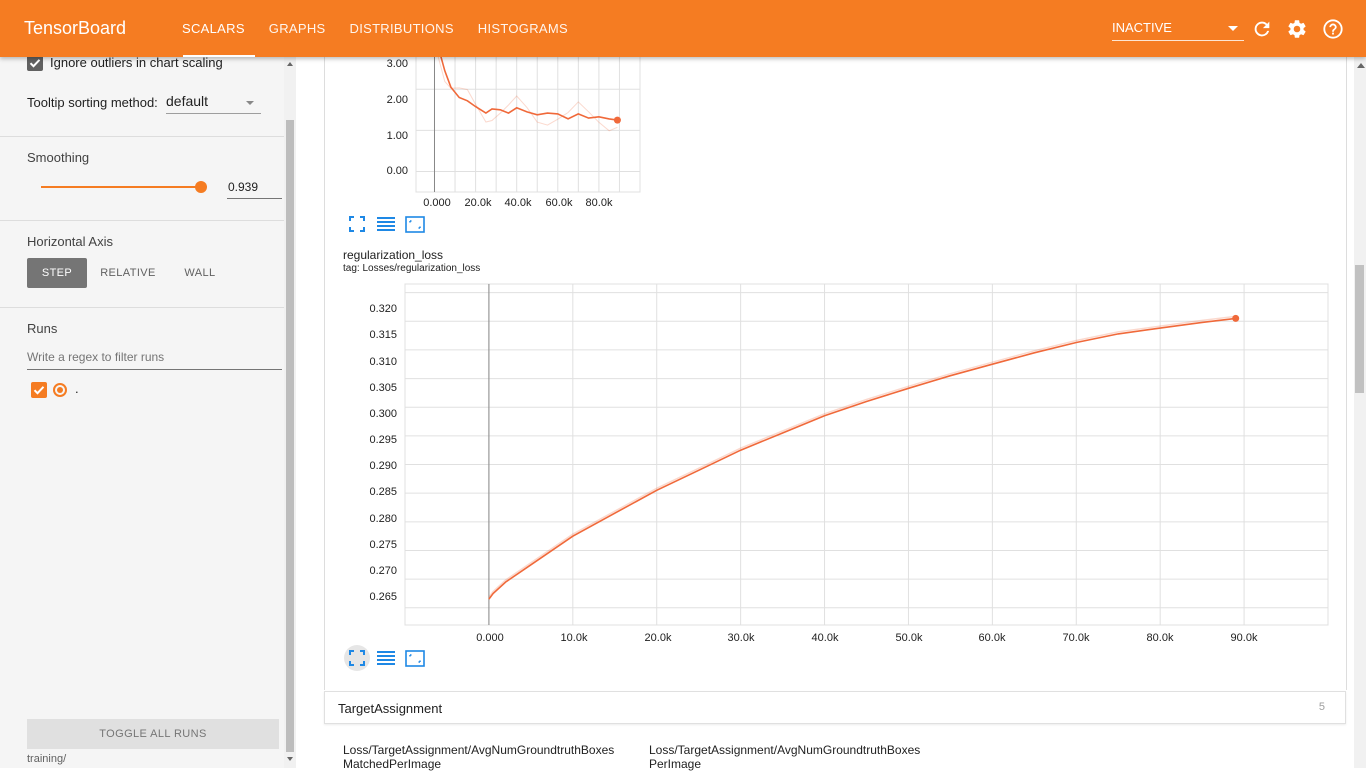 The image size is (1366, 771). What do you see at coordinates (290, 759) in the screenshot?
I see `scroll-down-arrow-icon` at bounding box center [290, 759].